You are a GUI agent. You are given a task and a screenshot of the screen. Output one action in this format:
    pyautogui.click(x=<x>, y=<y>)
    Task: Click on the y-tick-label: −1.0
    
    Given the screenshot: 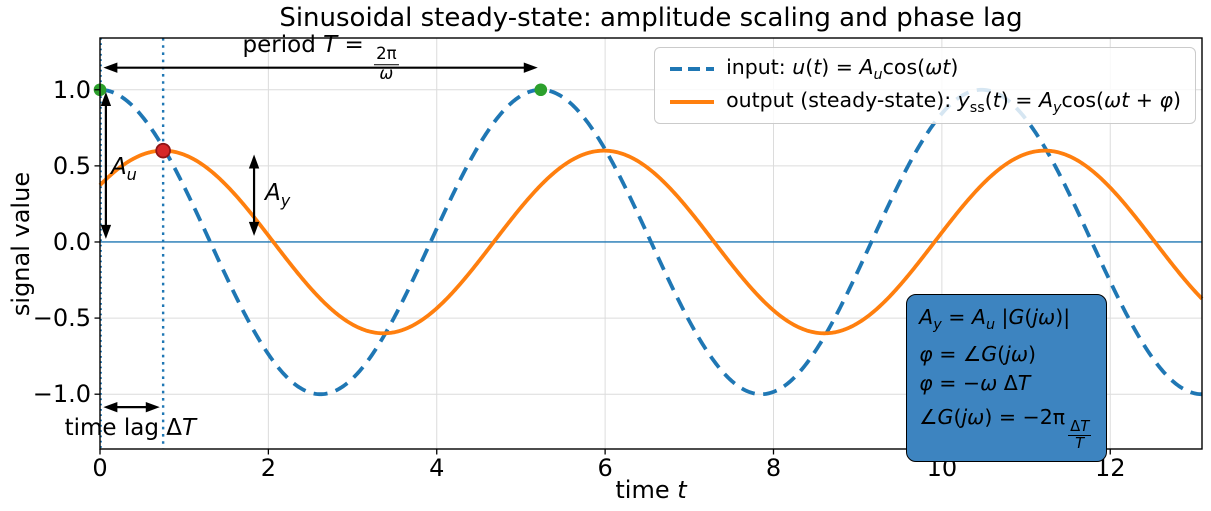 What is the action you would take?
    pyautogui.click(x=61, y=394)
    